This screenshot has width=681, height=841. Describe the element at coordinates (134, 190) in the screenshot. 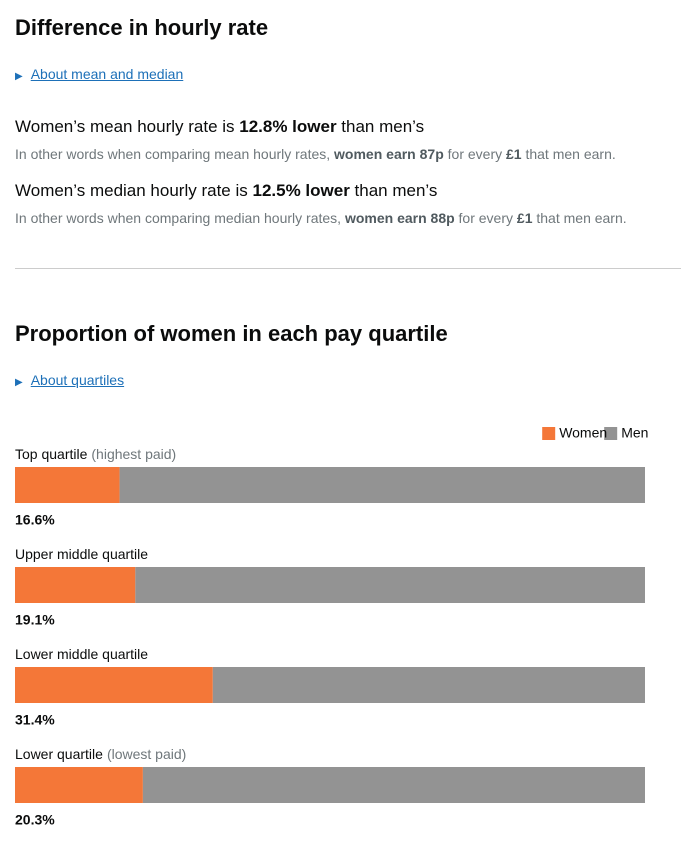

I see `text: Women’s median hourly rate is` at that location.